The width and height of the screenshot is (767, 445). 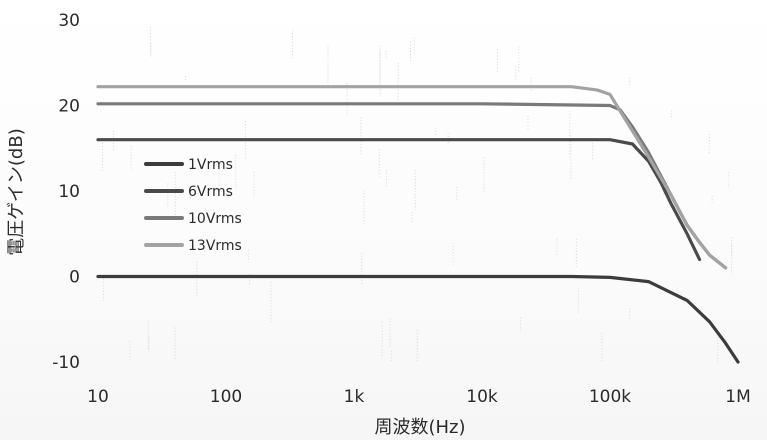 What do you see at coordinates (215, 219) in the screenshot?
I see `legend-label: 10Vrms` at bounding box center [215, 219].